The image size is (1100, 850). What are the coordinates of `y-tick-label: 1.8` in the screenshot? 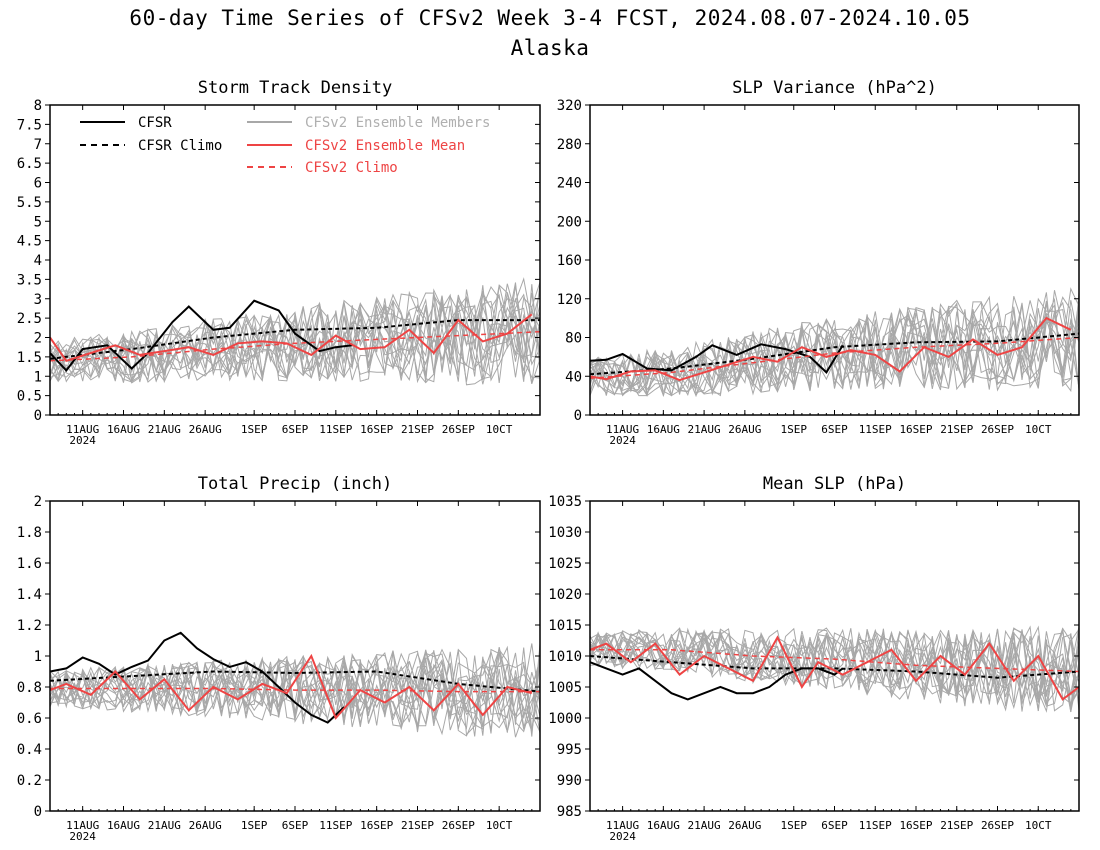 It's located at (29, 533).